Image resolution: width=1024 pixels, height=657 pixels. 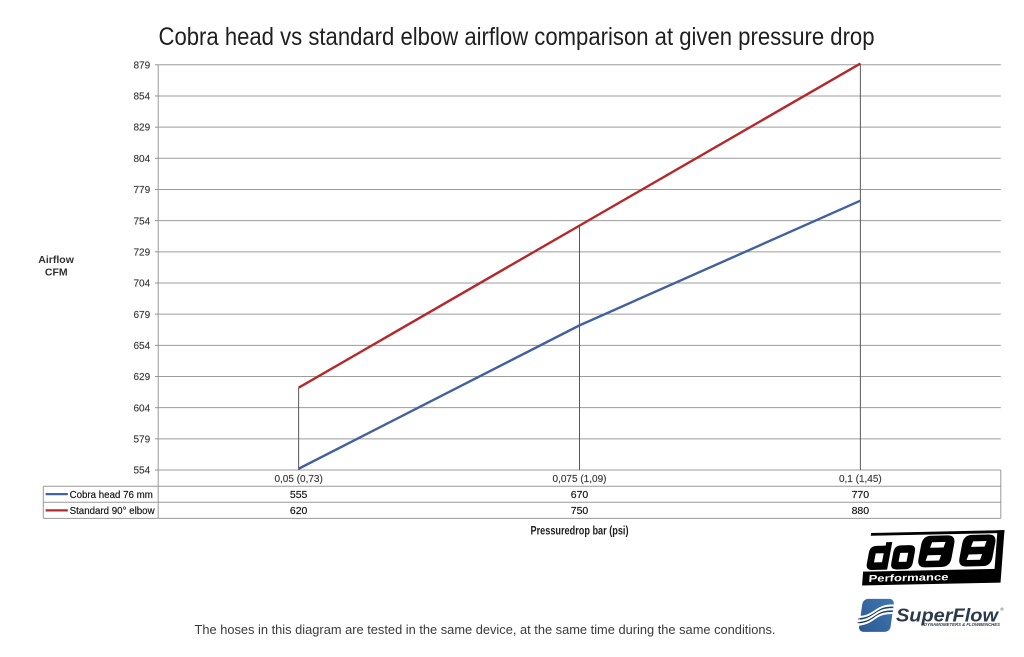 I want to click on svg-text: 554, so click(x=142, y=471).